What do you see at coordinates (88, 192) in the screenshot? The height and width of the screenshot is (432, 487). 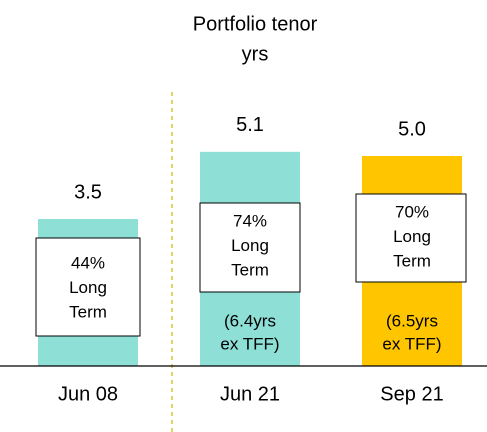 I see `value-label: 3.5` at bounding box center [88, 192].